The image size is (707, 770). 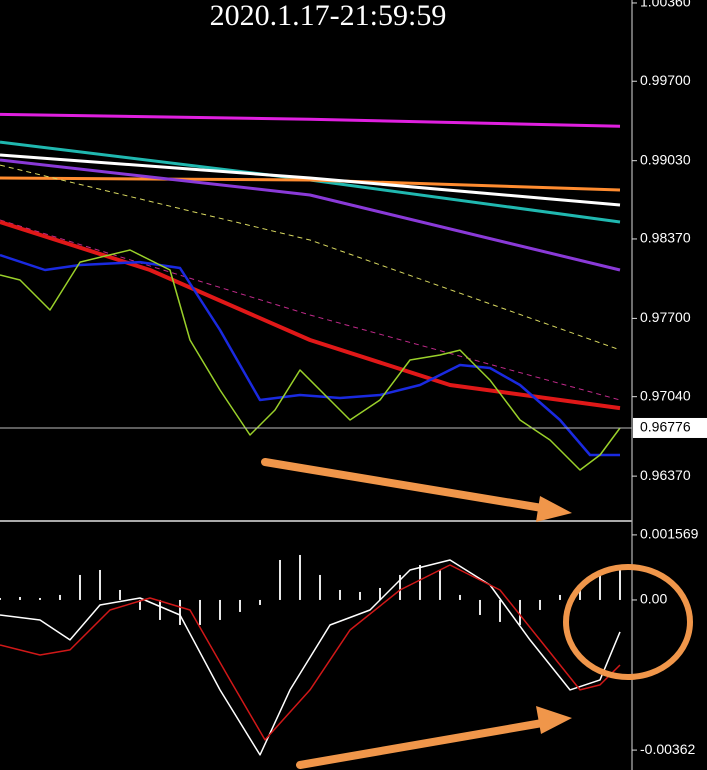 What do you see at coordinates (665, 5) in the screenshot?
I see `y-tick-label: 1.00360` at bounding box center [665, 5].